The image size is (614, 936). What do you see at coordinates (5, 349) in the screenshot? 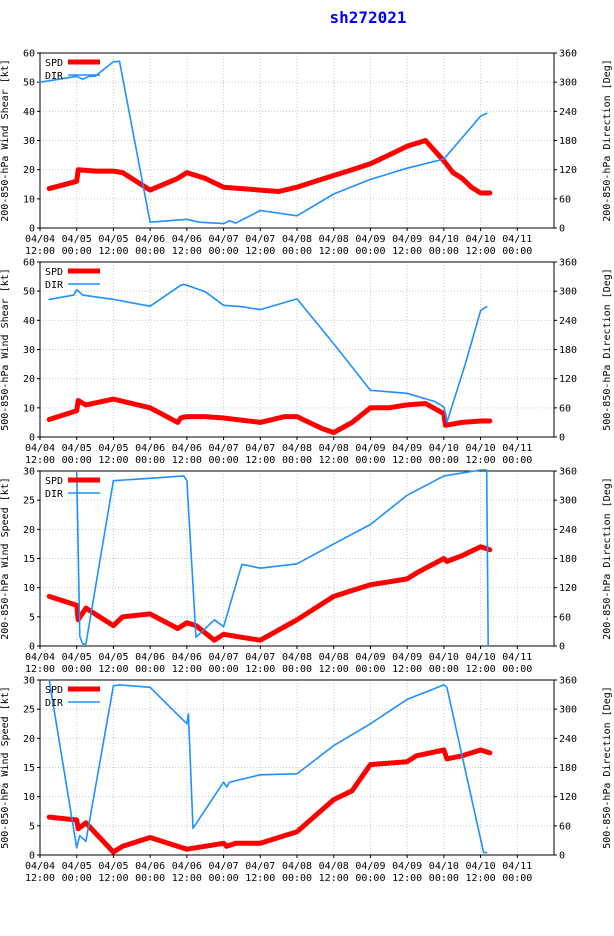
I see `y-axis-title: 500-850-hPa Wind Shear [kt]` at bounding box center [5, 349].